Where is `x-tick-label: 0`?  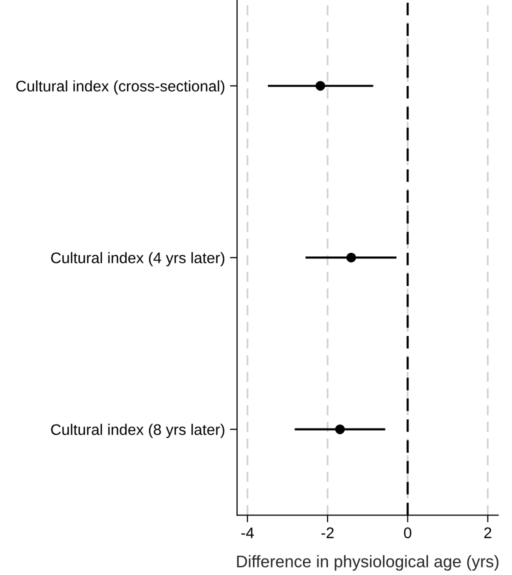
x-tick-label: 0 is located at coordinates (408, 532).